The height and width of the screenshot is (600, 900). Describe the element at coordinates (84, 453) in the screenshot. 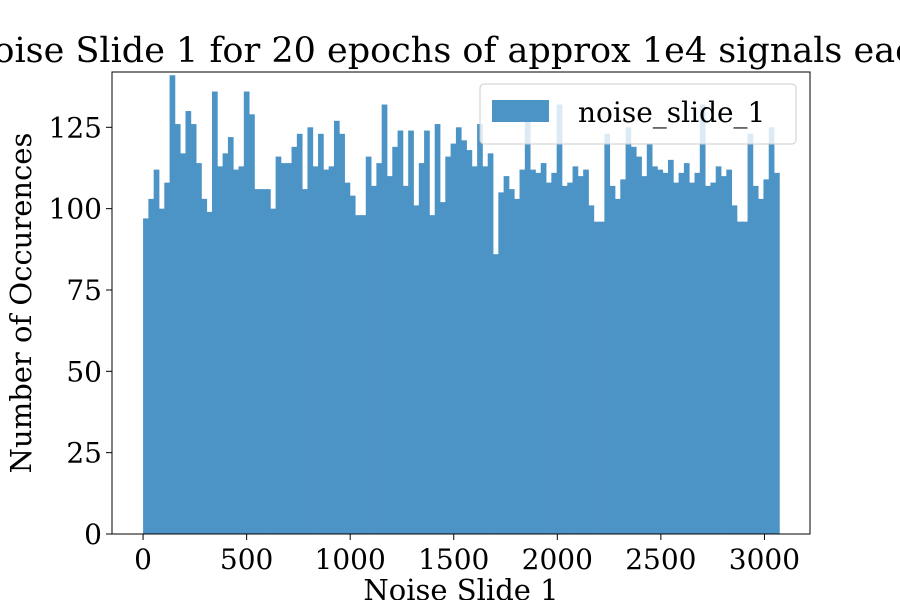

I see `y-tick-label: 25` at that location.